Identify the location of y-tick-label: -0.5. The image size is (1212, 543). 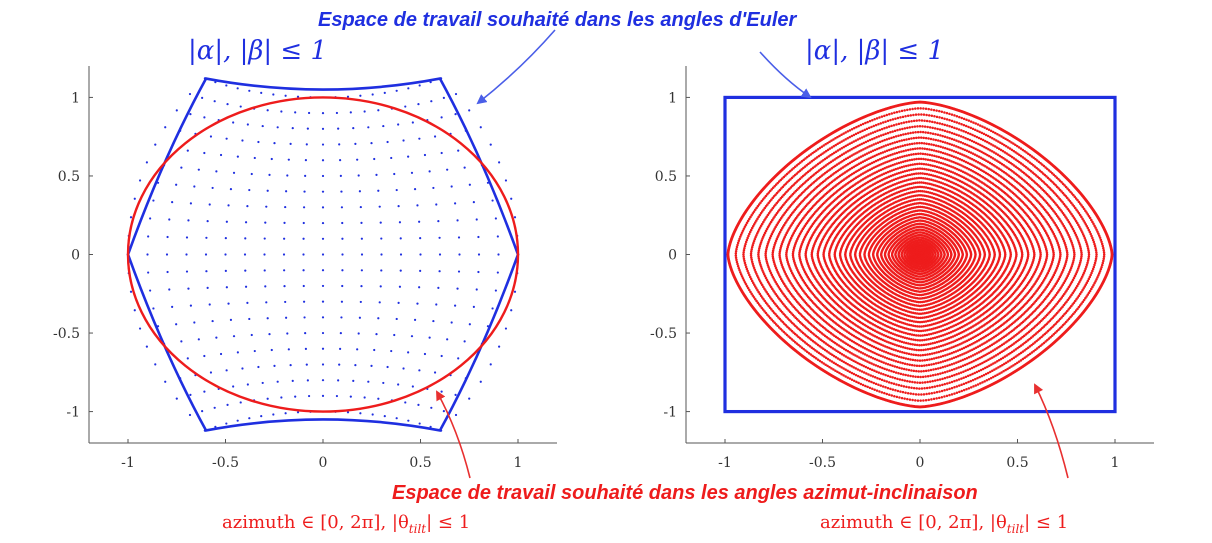
(66, 334).